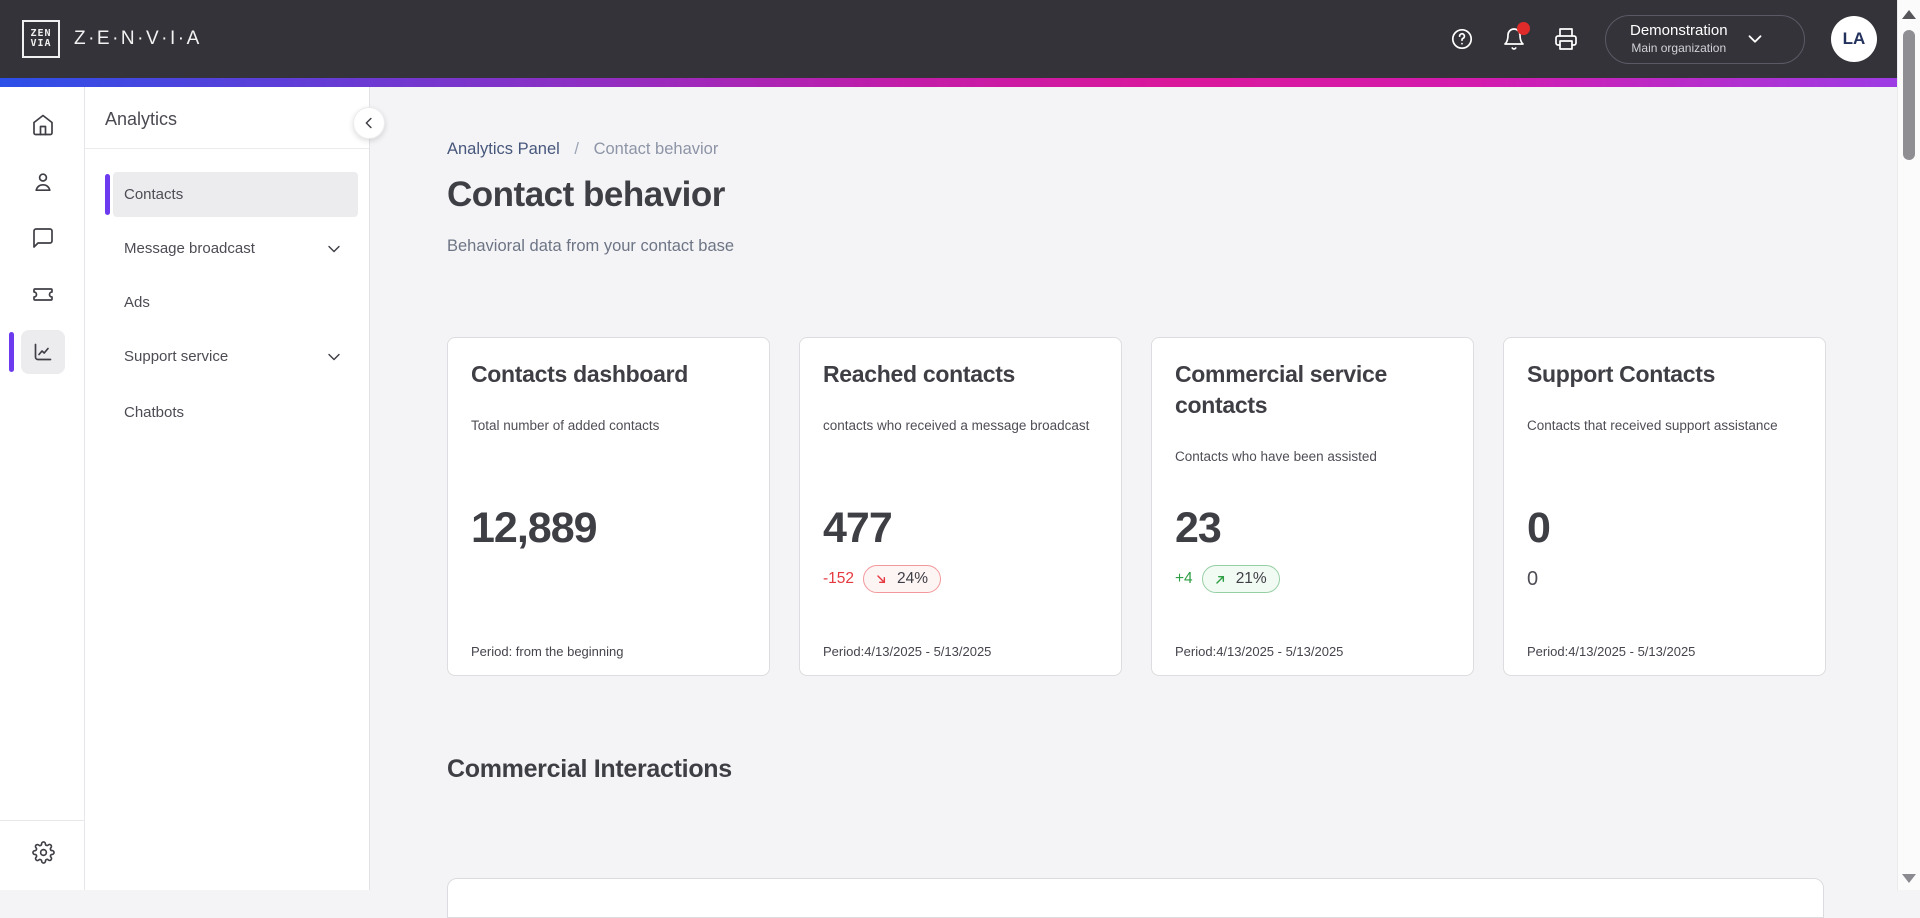 The width and height of the screenshot is (1920, 918). I want to click on sidebar-item-contacts, so click(43, 182).